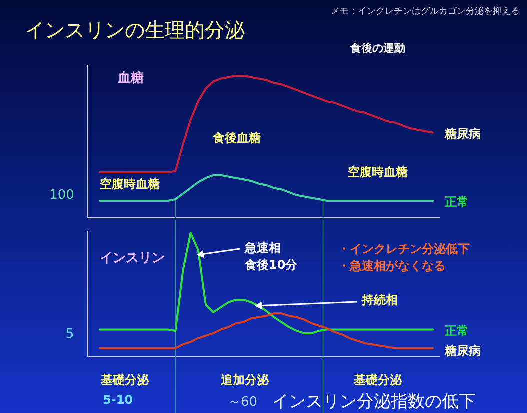 This screenshot has height=413, width=527. What do you see at coordinates (132, 258) in the screenshot?
I see `y-axis-title: インスリン` at bounding box center [132, 258].